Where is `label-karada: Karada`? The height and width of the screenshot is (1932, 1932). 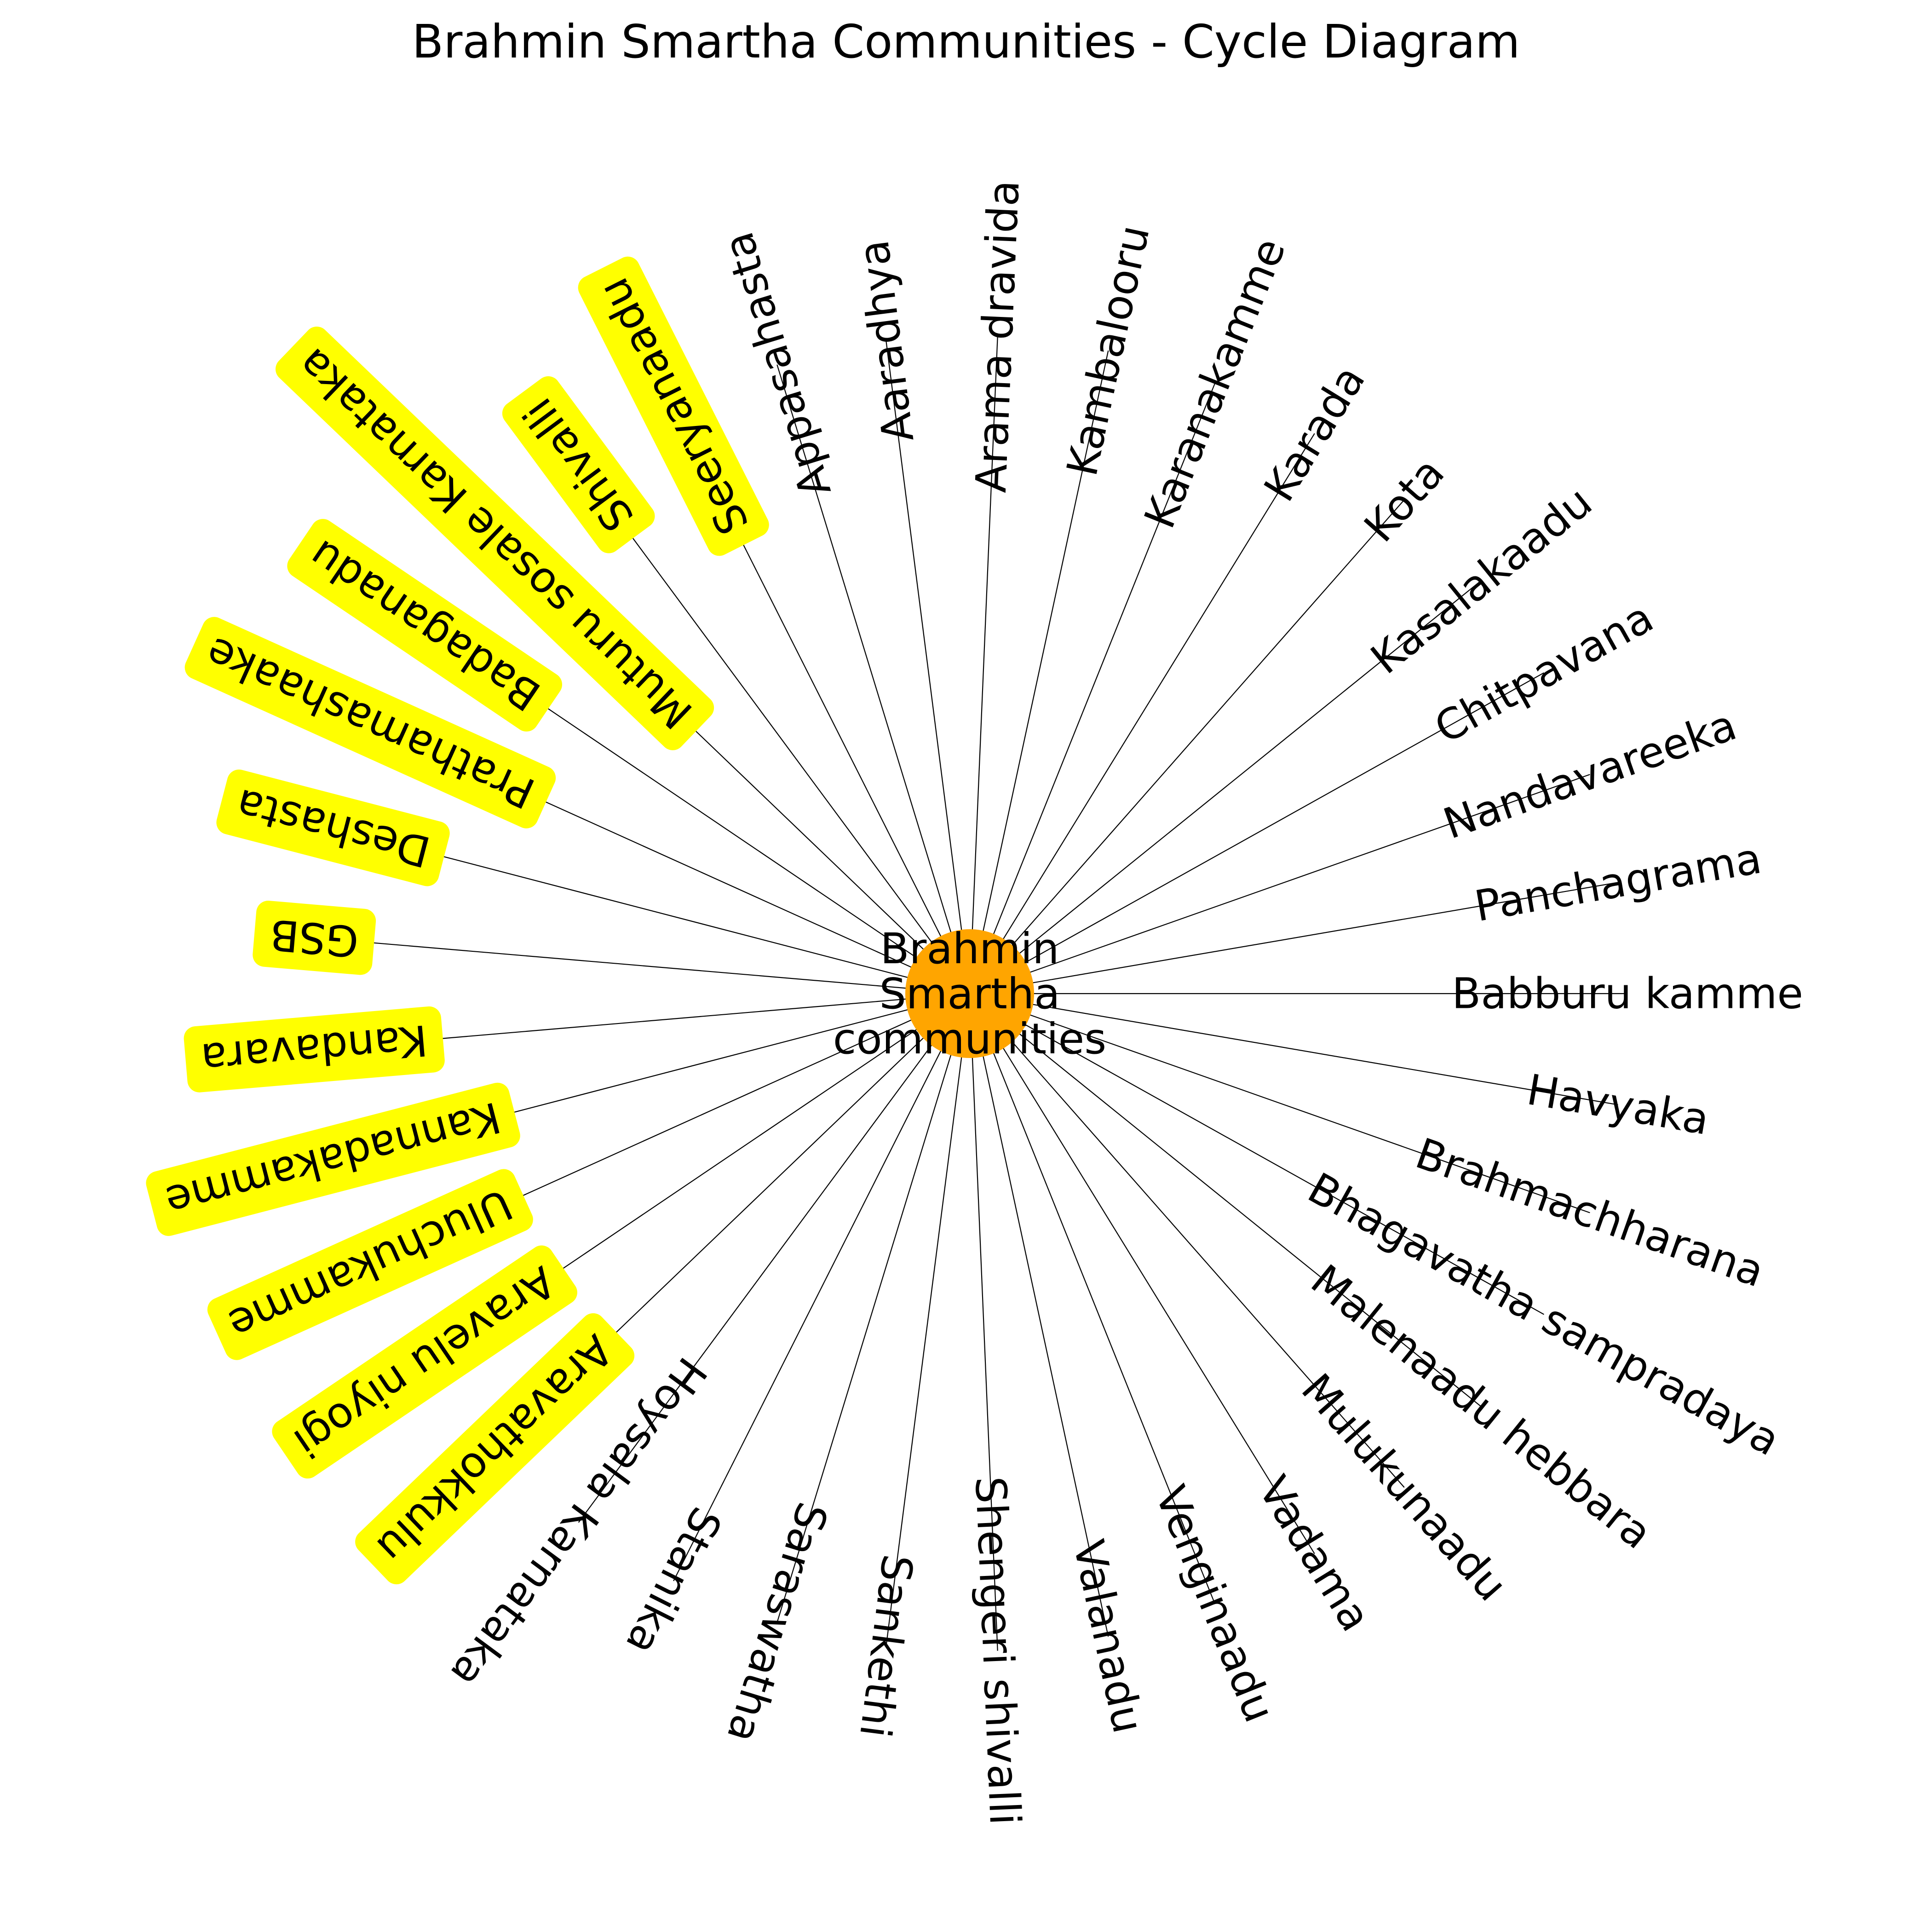
label-karada: Karada is located at coordinates (1314, 433).